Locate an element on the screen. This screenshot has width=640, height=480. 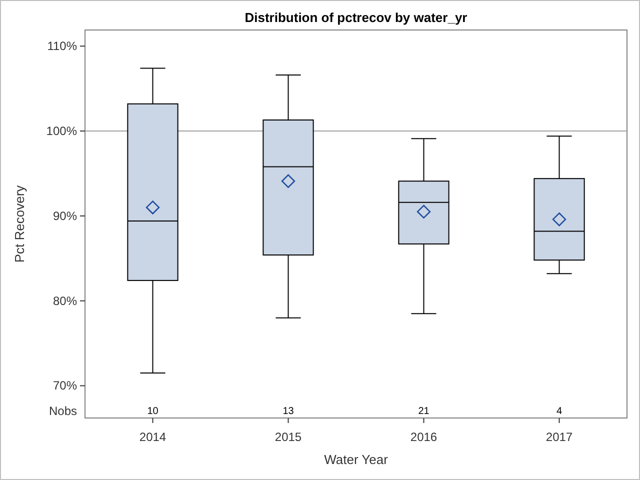
annotation: 13 is located at coordinates (288, 411).